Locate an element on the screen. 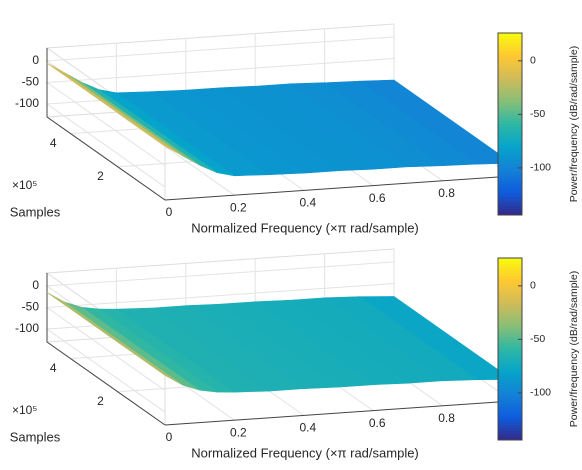  y-tick-label: 2 is located at coordinates (100, 401).